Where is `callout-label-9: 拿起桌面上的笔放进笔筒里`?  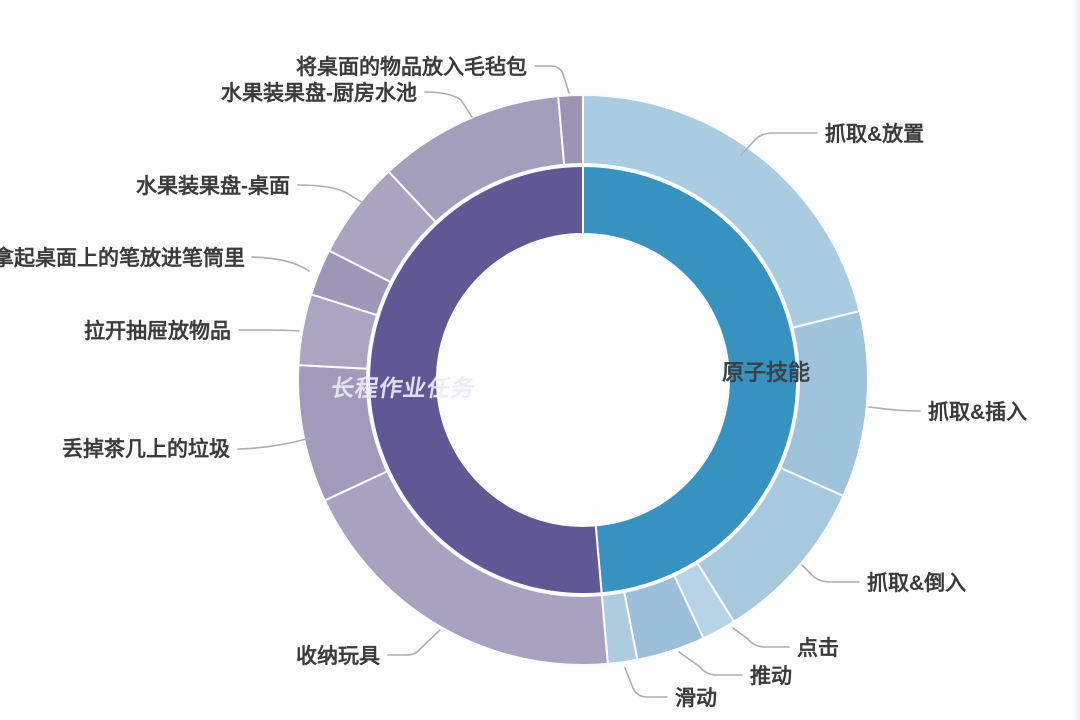 callout-label-9: 拿起桌面上的笔放进笔筒里 is located at coordinates (122, 258).